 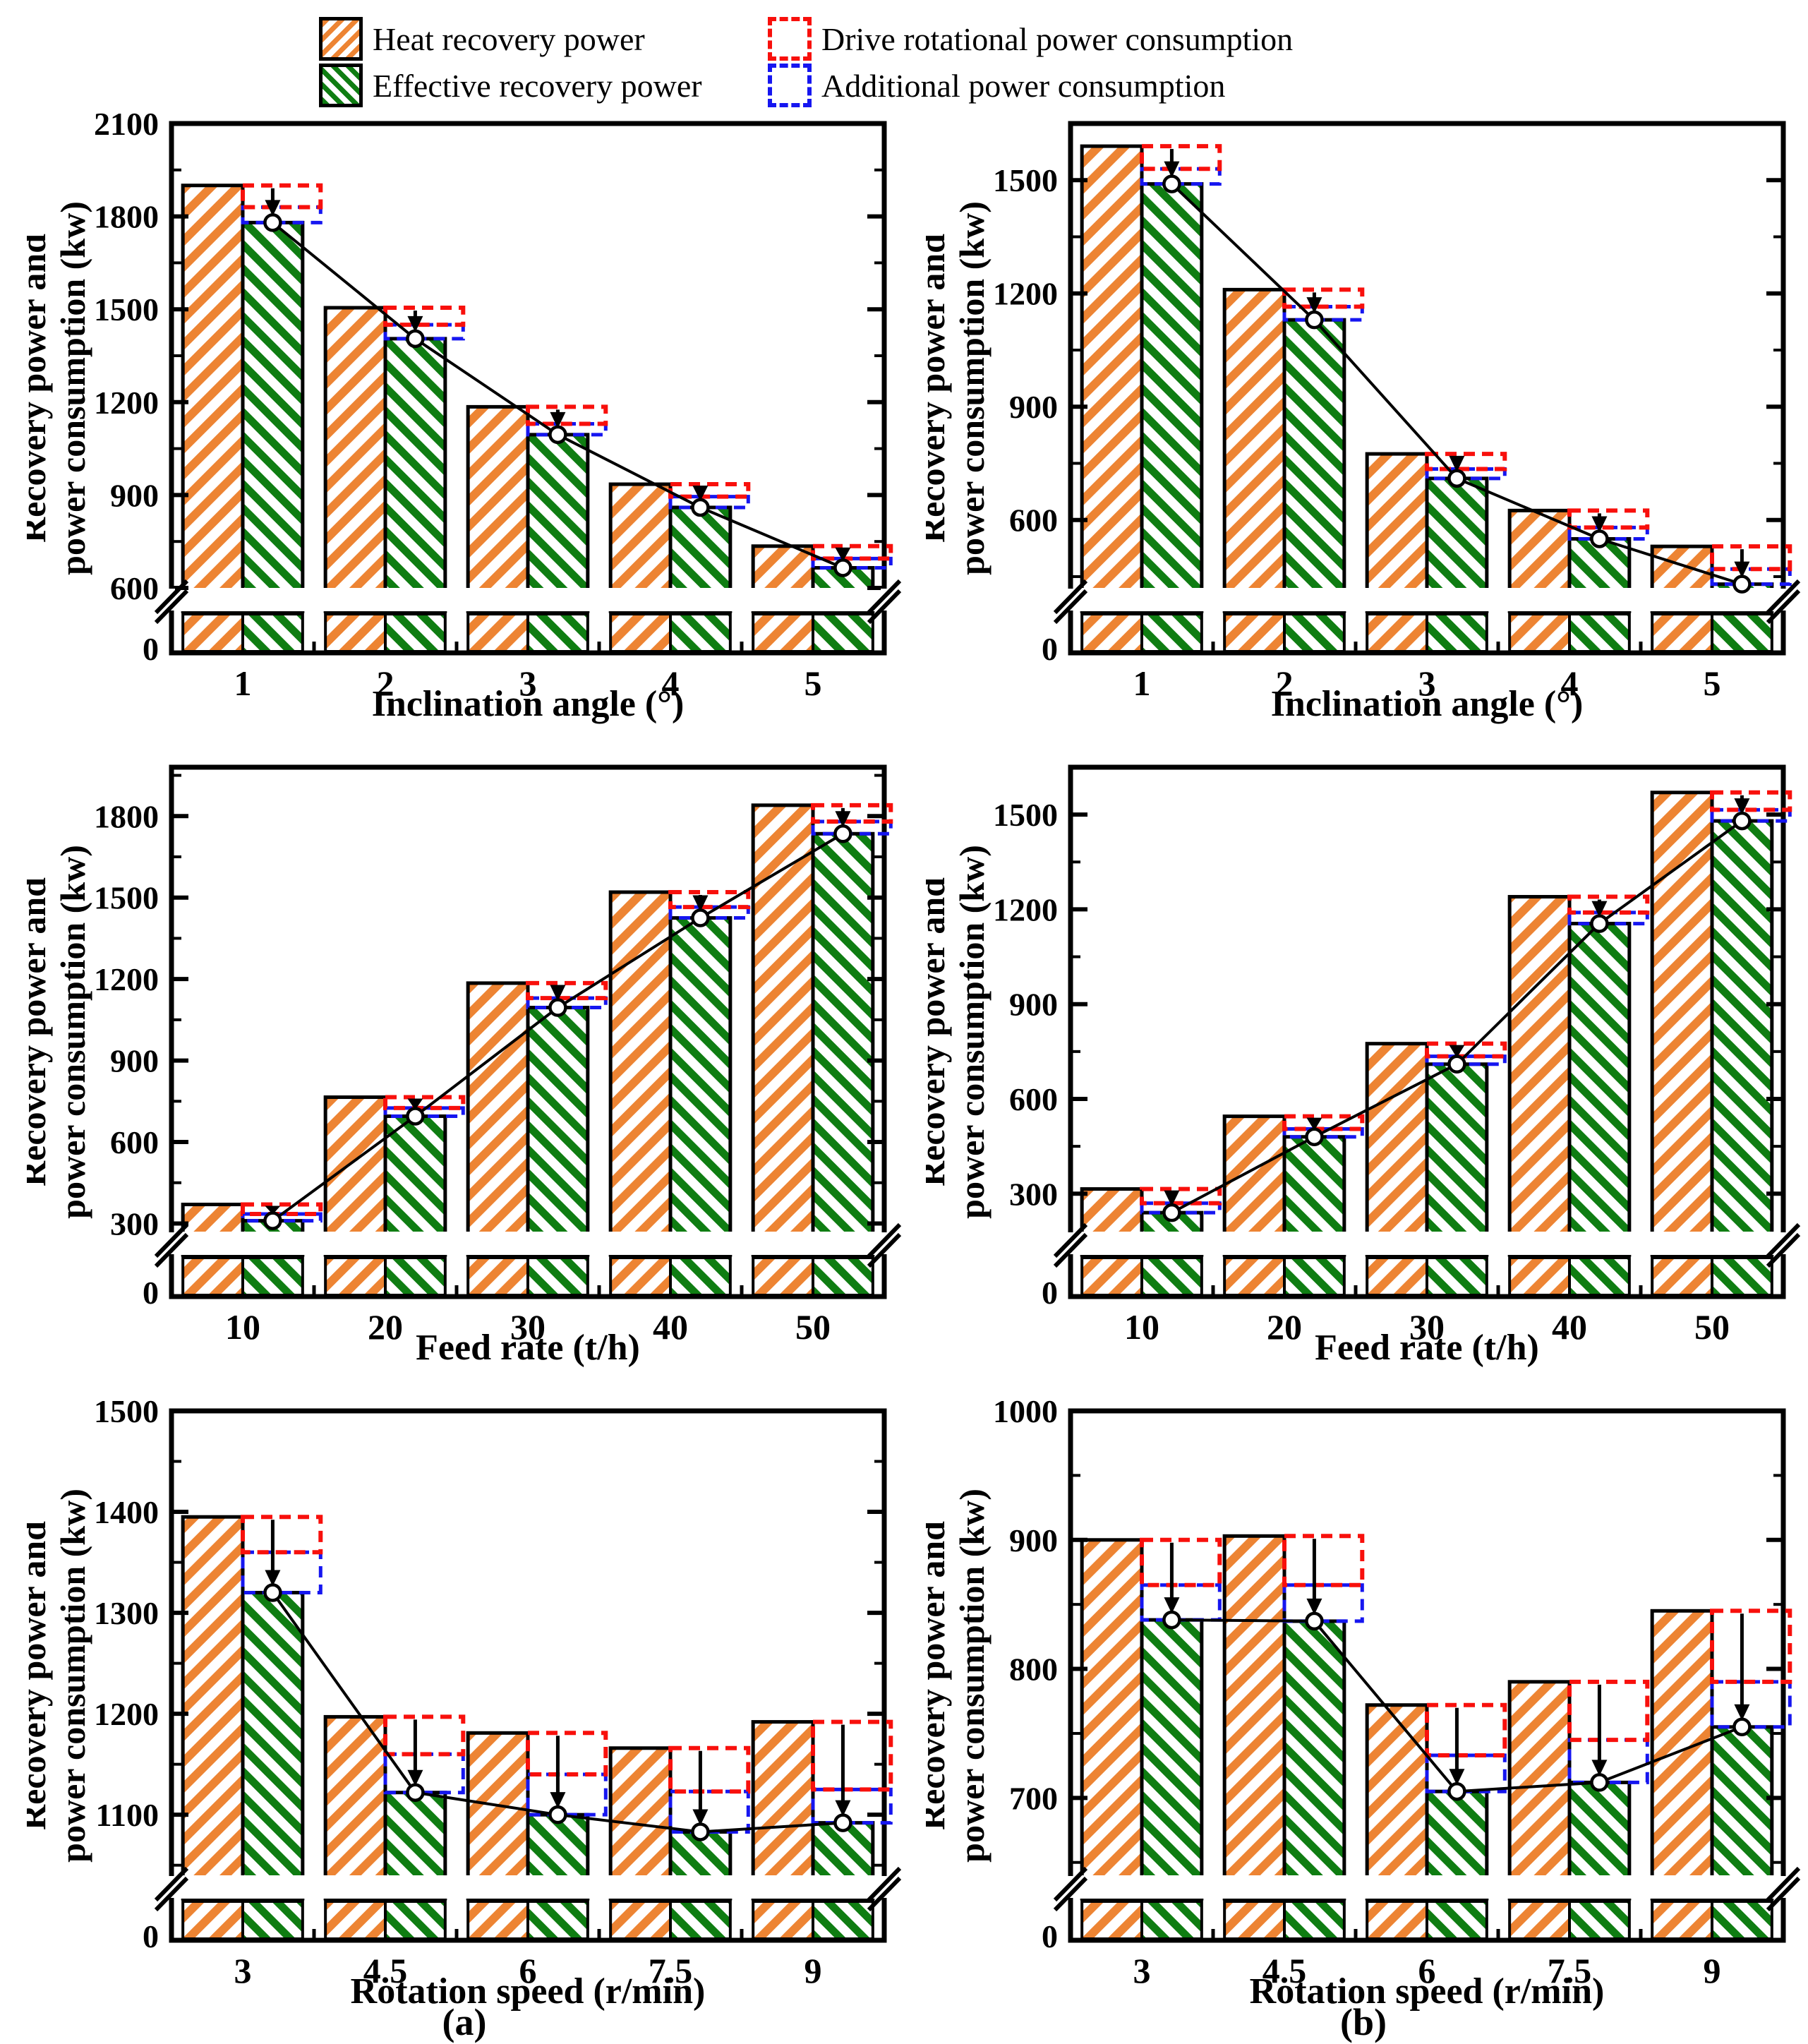 I want to click on y-tick-label: 1300, so click(x=127, y=1613).